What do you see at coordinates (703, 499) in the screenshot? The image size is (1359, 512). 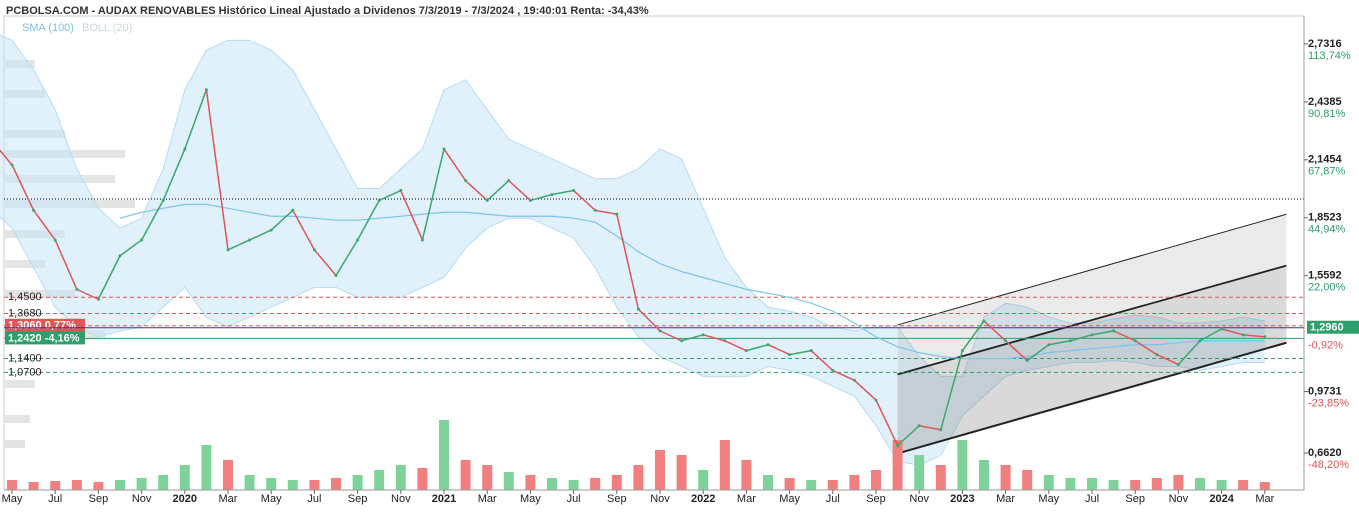 I see `x-tick-label: 2022` at bounding box center [703, 499].